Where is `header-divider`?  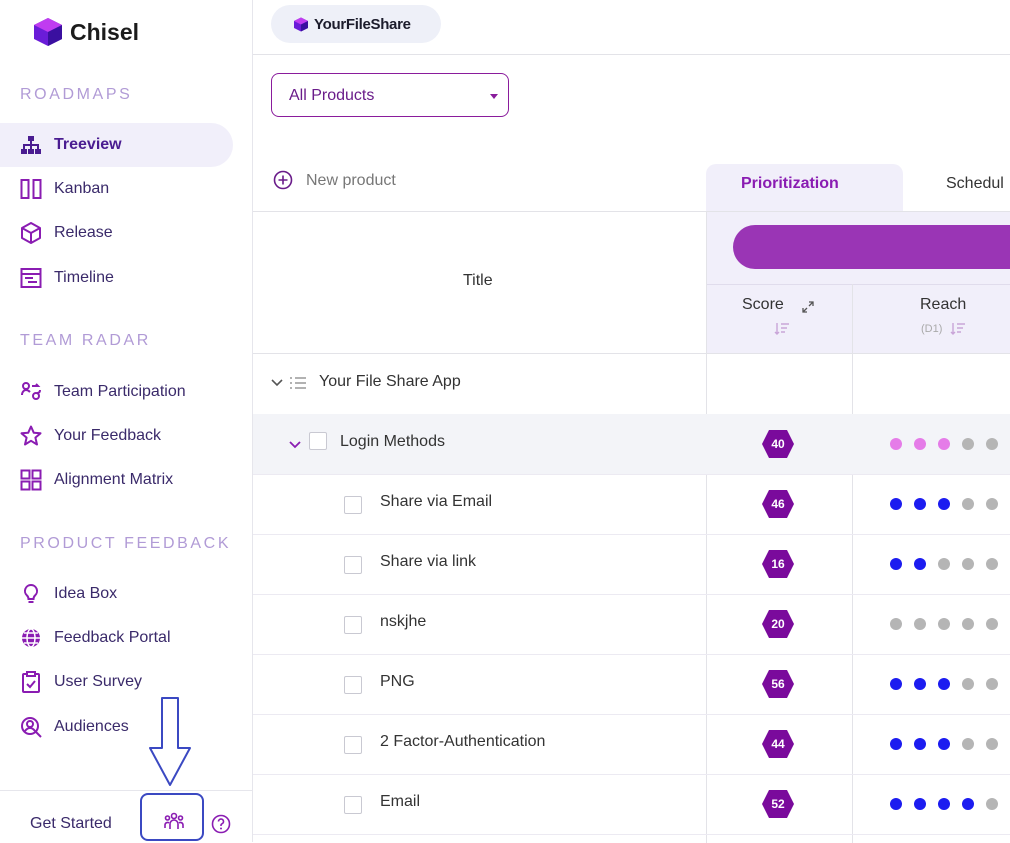 header-divider is located at coordinates (858, 284).